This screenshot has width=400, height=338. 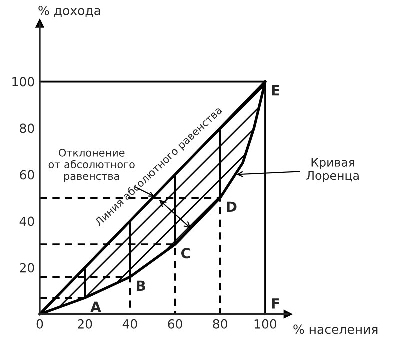 What do you see at coordinates (276, 303) in the screenshot?
I see `annotation: F` at bounding box center [276, 303].